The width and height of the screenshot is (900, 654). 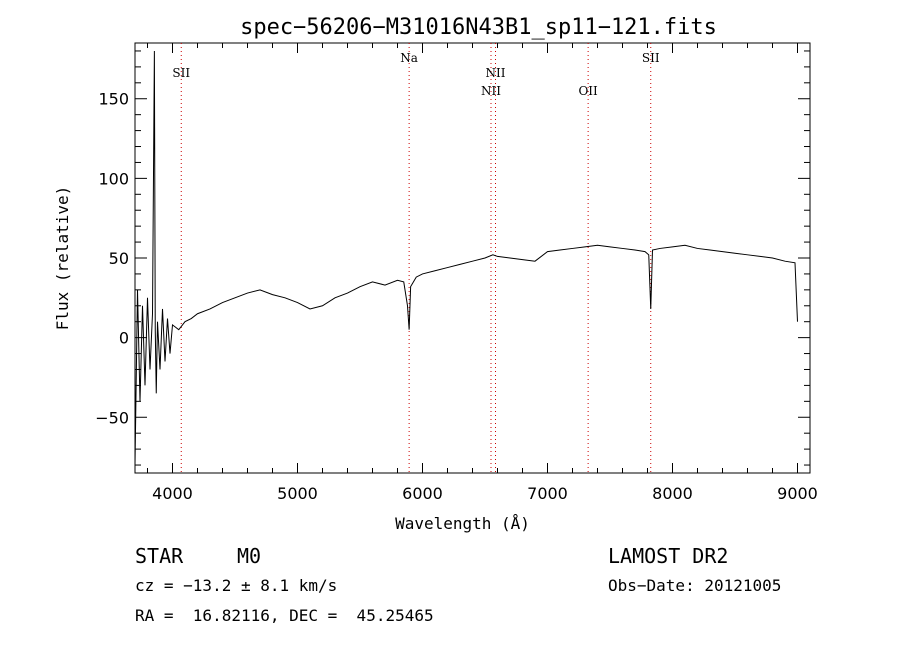 I want to click on object-subclass: M0, so click(x=249, y=556).